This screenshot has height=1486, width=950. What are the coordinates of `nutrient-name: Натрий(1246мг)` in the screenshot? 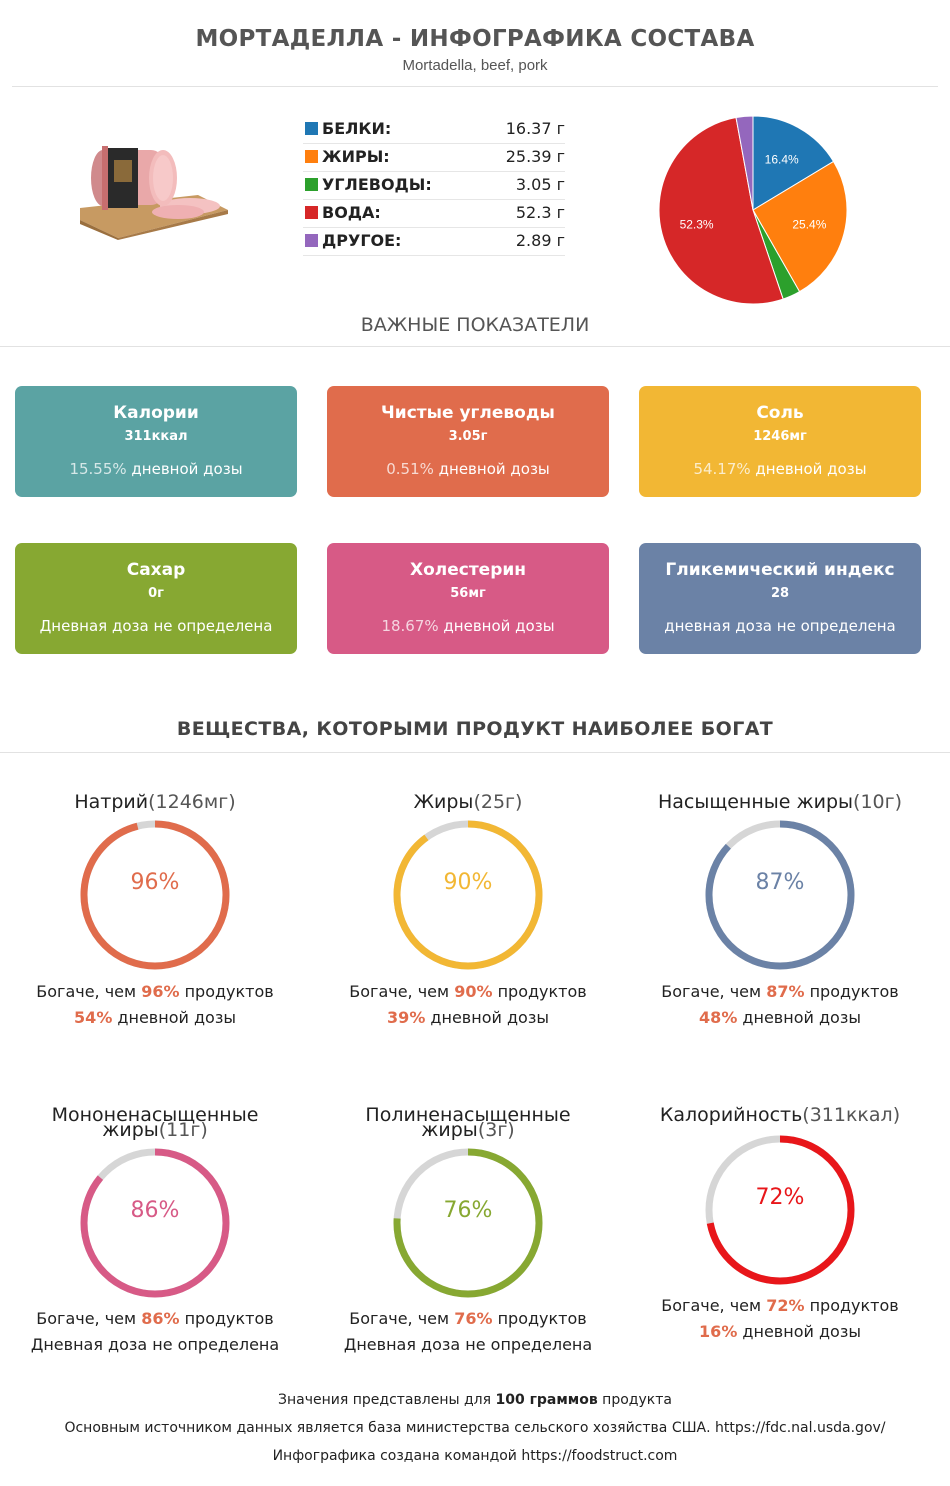 It's located at (155, 802).